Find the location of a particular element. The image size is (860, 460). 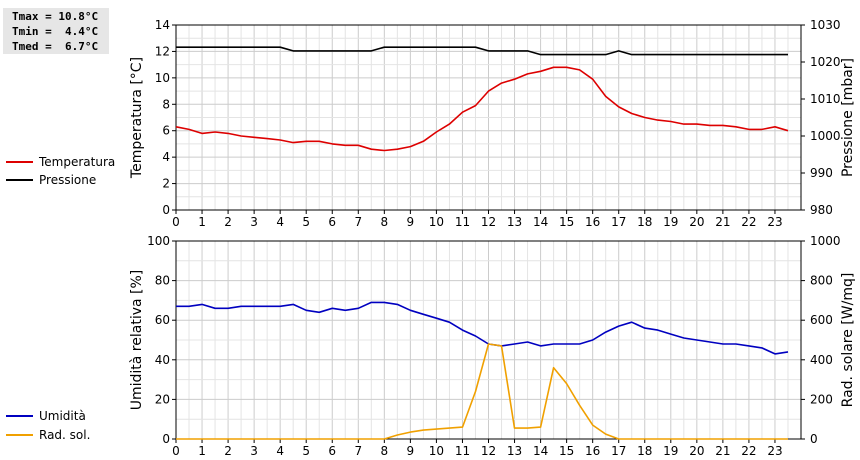

y-left-tick-label: 20 is located at coordinates (162, 399).